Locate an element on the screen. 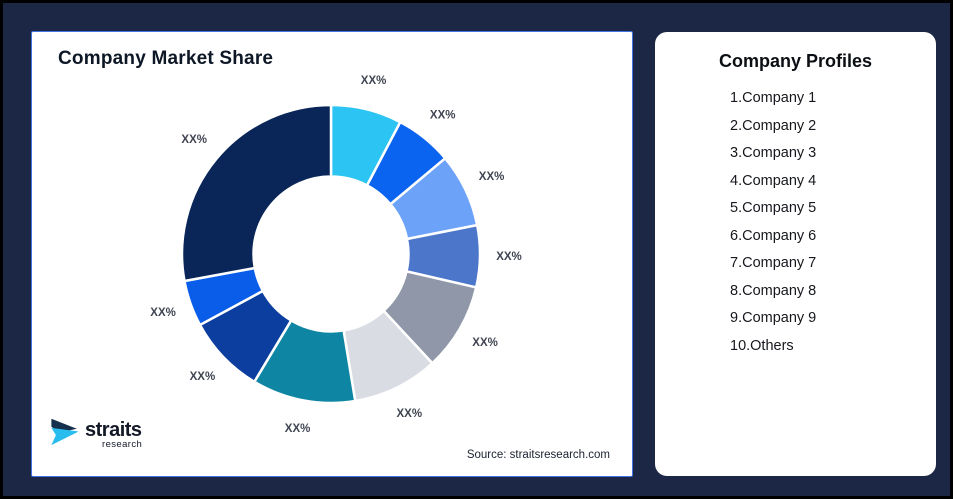  chart-title: Company Market Share is located at coordinates (166, 58).